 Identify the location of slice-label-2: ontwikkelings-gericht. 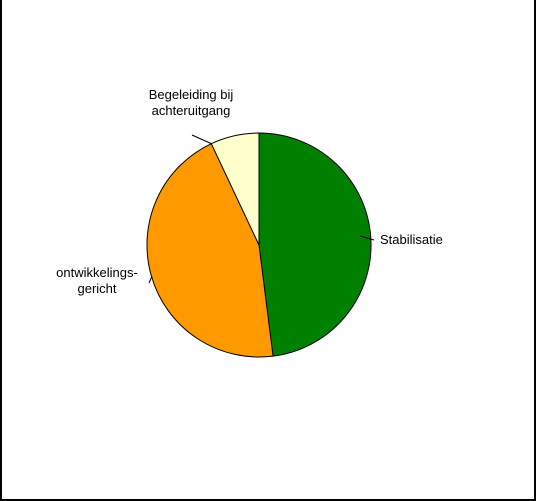
(97, 280).